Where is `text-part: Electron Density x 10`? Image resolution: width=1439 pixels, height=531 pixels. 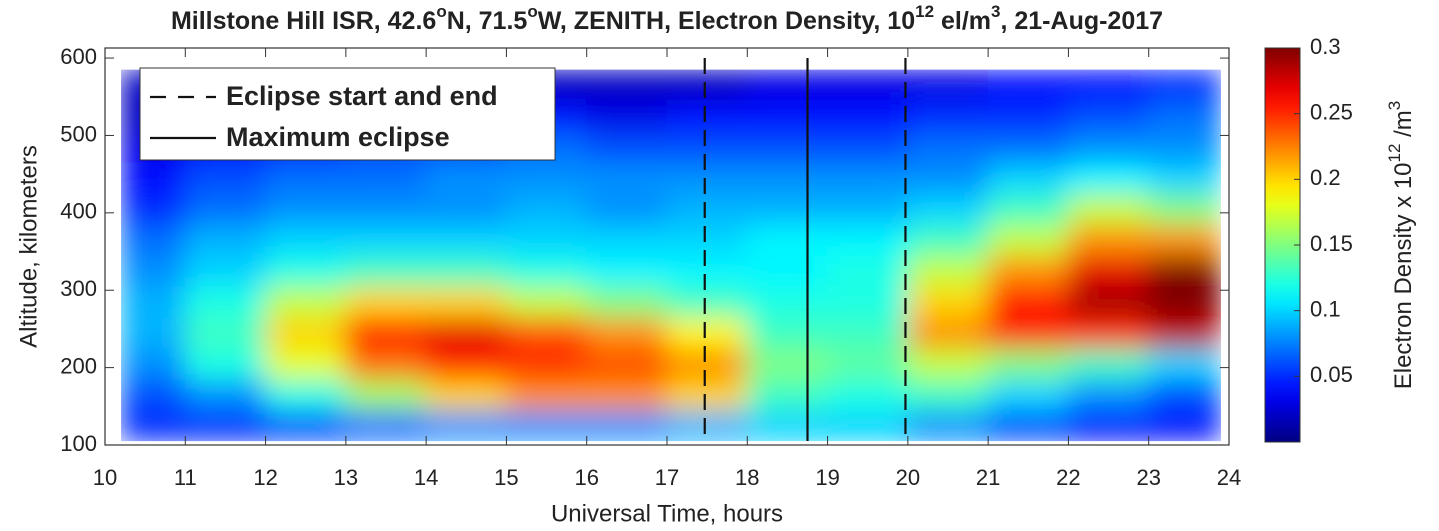 text-part: Electron Density x 10 is located at coordinates (1403, 275).